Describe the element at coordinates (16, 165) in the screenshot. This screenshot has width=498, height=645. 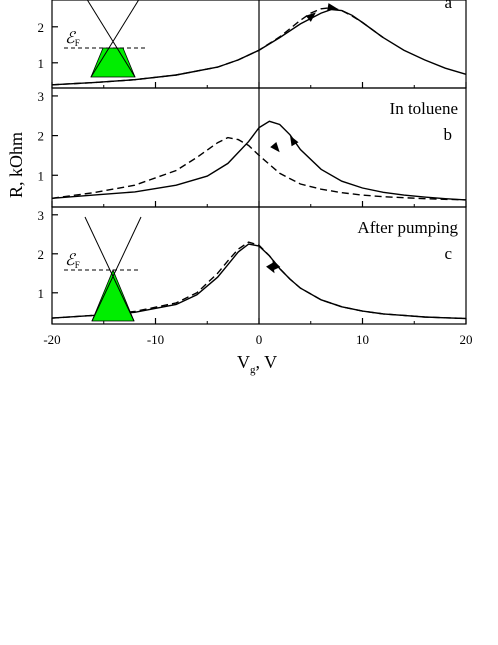
I see `y-axis-label: R, kOhm` at that location.